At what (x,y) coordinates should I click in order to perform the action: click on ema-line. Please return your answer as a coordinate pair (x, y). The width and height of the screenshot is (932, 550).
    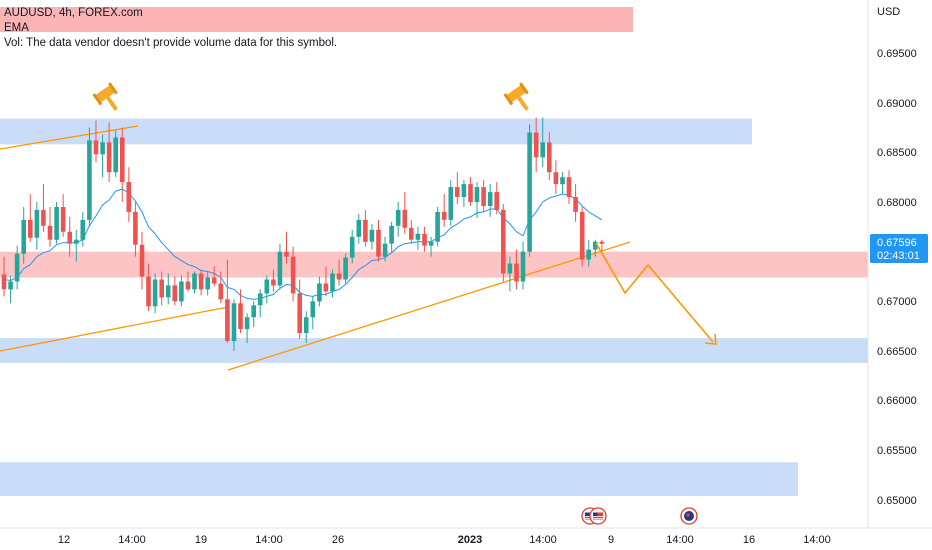
    Looking at the image, I should click on (303, 244).